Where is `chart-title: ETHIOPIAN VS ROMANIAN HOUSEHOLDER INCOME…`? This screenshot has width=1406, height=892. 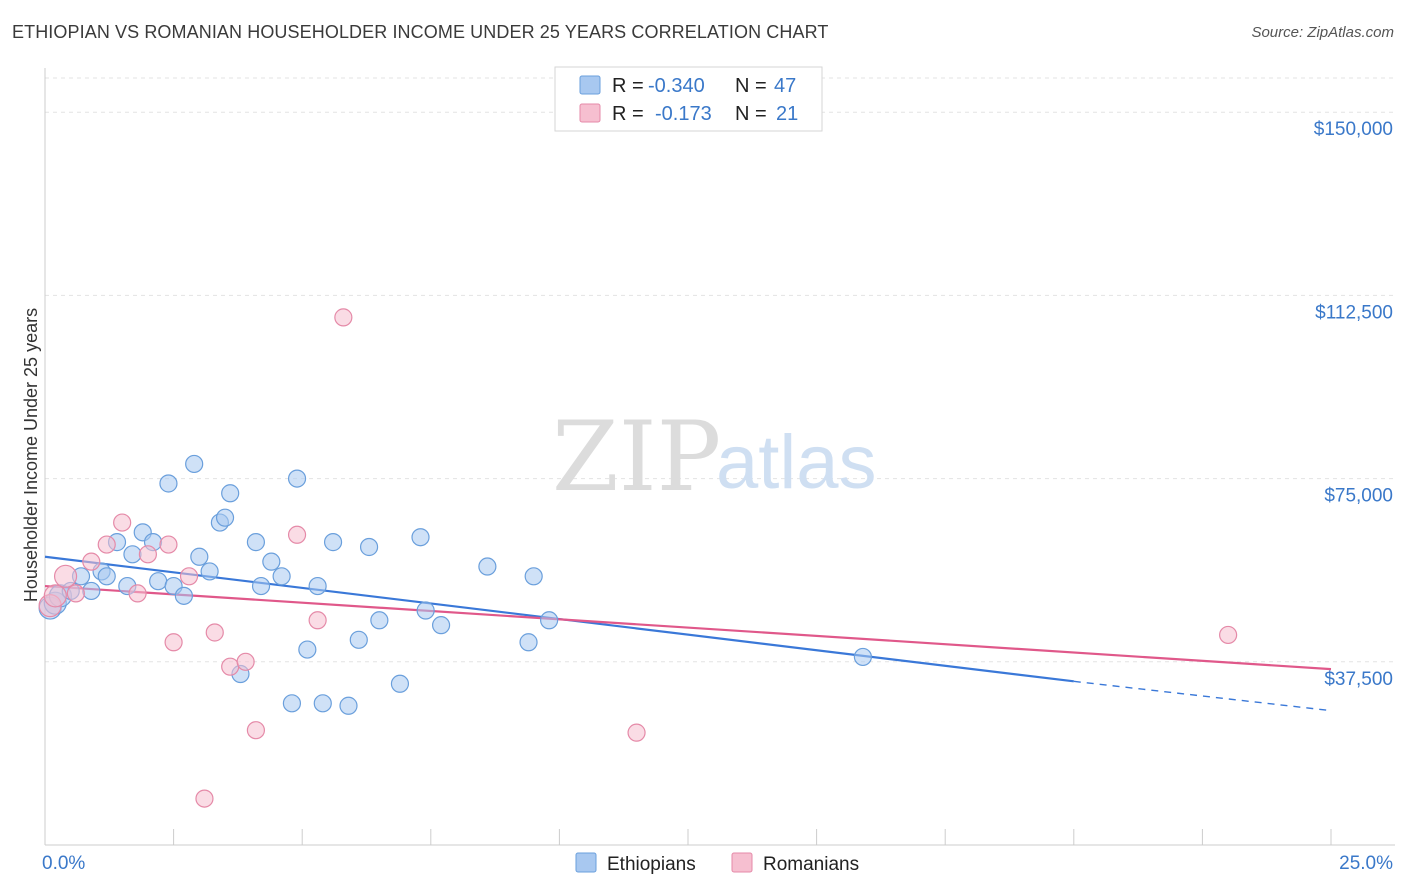
chart-title: ETHIOPIAN VS ROMANIAN HOUSEHOLDER INCOME… is located at coordinates (420, 32).